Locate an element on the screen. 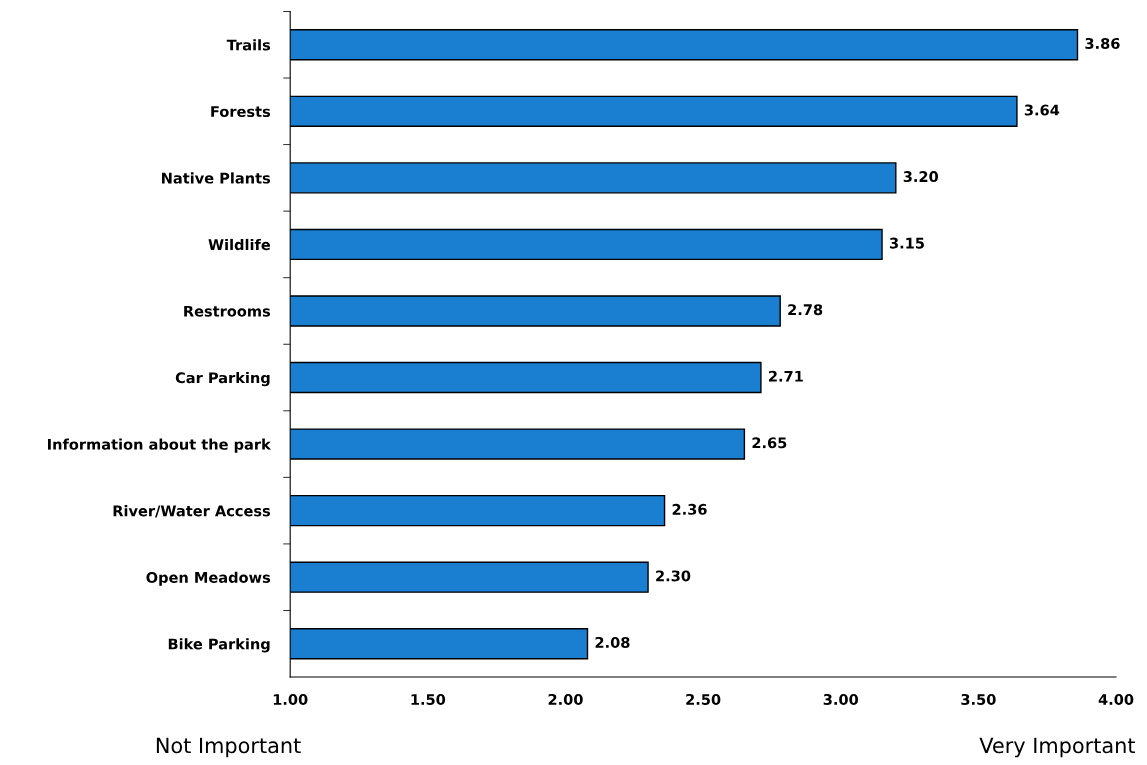  x-tick-label: 2.00 is located at coordinates (565, 699).